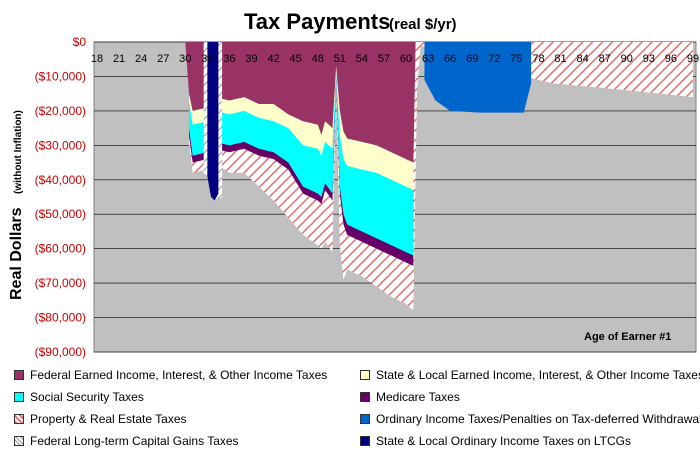  What do you see at coordinates (60, 249) in the screenshot?
I see `y-tick-label: ($60,000)` at bounding box center [60, 249].